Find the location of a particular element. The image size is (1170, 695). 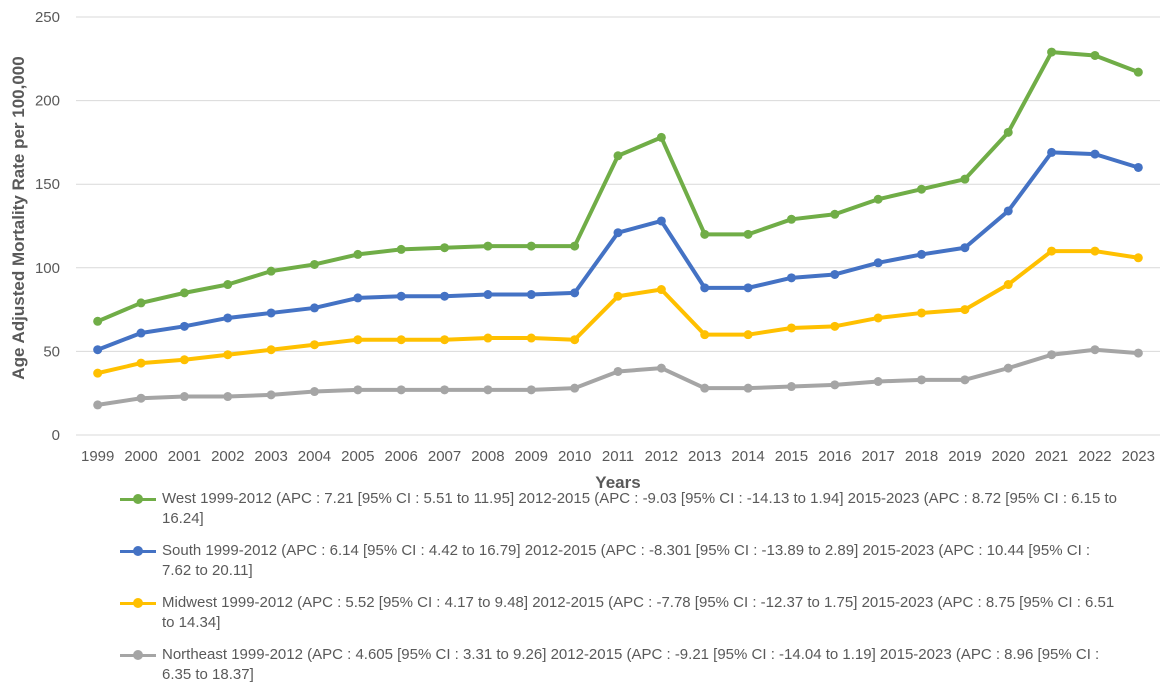

x-tick-label: 2023 is located at coordinates (1138, 456).